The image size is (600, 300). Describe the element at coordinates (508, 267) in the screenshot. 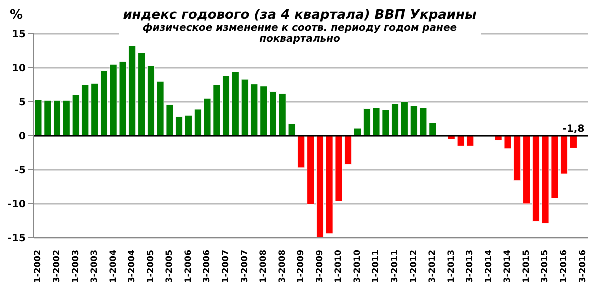

I see `x-tick-label: 3-2014` at that location.